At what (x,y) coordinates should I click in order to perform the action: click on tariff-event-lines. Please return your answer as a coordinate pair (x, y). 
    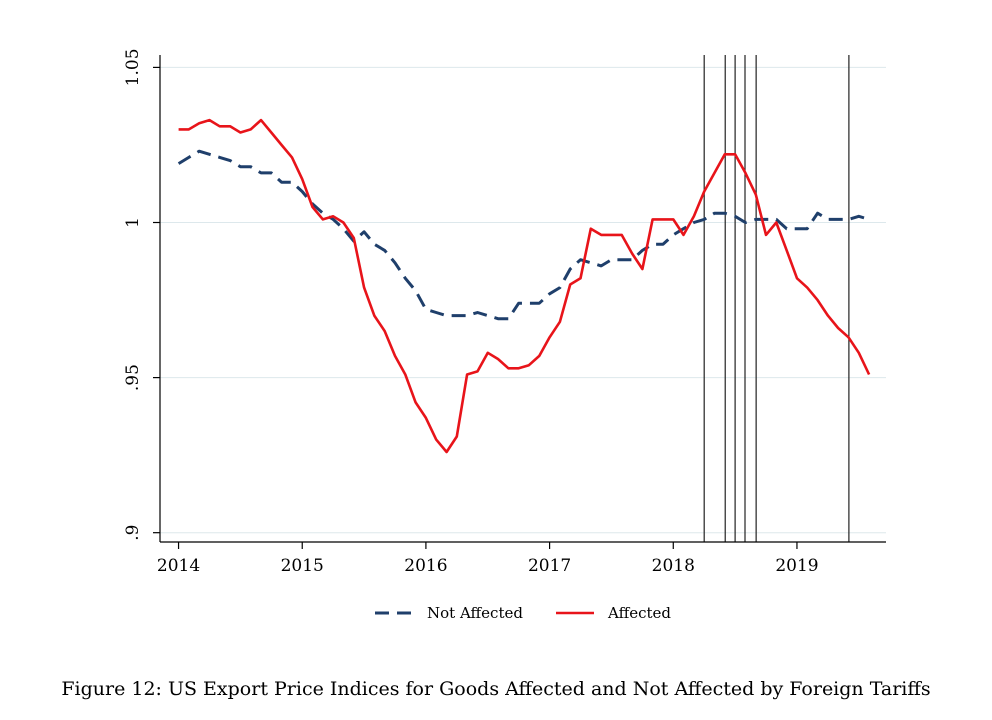
    Looking at the image, I should click on (776, 298).